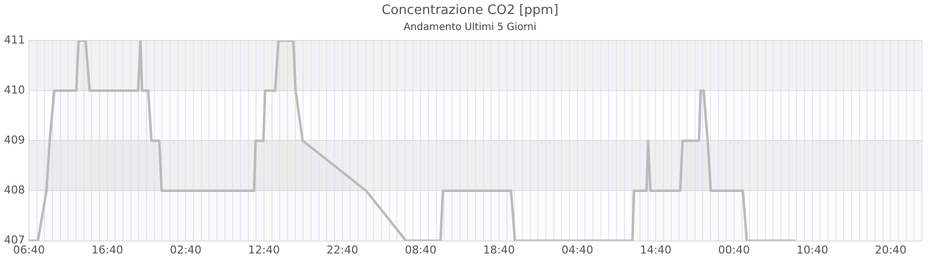 Image resolution: width=940 pixels, height=260 pixels. What do you see at coordinates (14, 140) in the screenshot?
I see `y-tick-label: 409` at bounding box center [14, 140].